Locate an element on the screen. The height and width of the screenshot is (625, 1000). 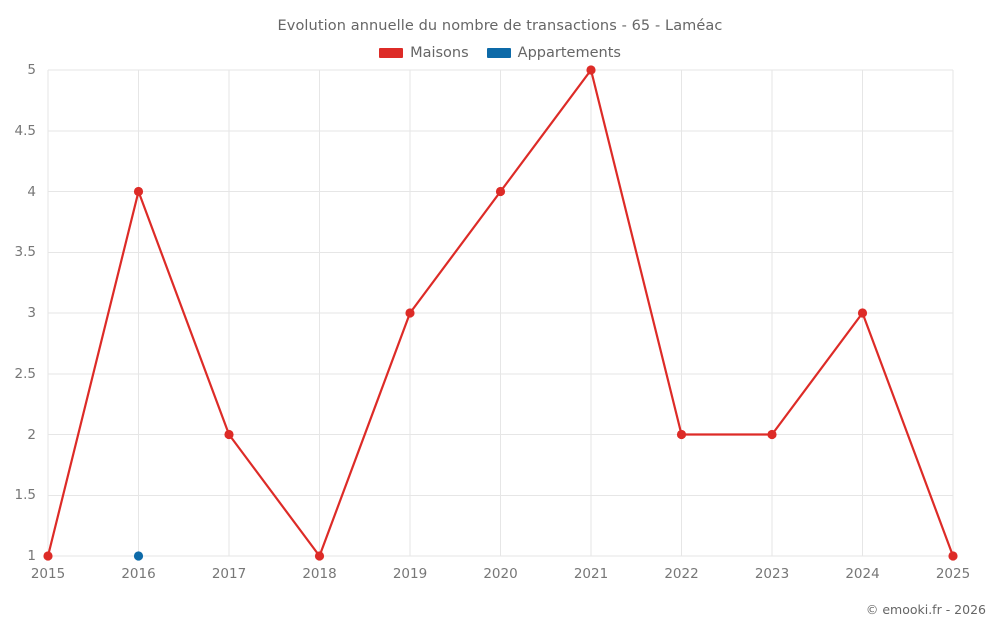
legend-swatch-appartements-icon is located at coordinates (498, 53).